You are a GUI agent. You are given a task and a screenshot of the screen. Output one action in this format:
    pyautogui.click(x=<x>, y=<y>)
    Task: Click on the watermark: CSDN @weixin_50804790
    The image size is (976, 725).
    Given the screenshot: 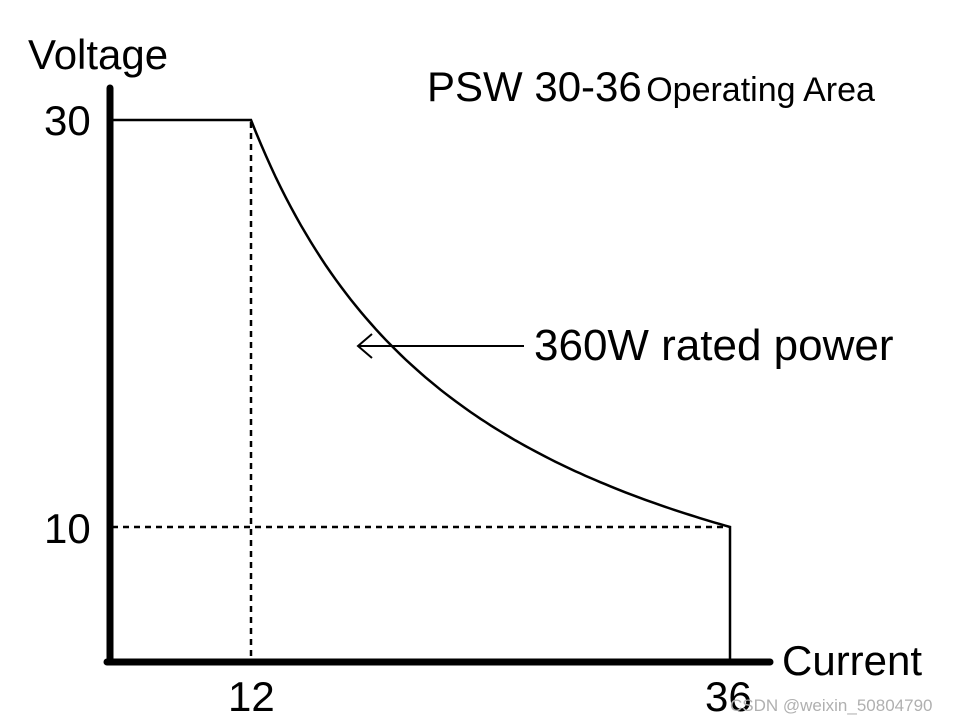 What is the action you would take?
    pyautogui.click(x=831, y=705)
    